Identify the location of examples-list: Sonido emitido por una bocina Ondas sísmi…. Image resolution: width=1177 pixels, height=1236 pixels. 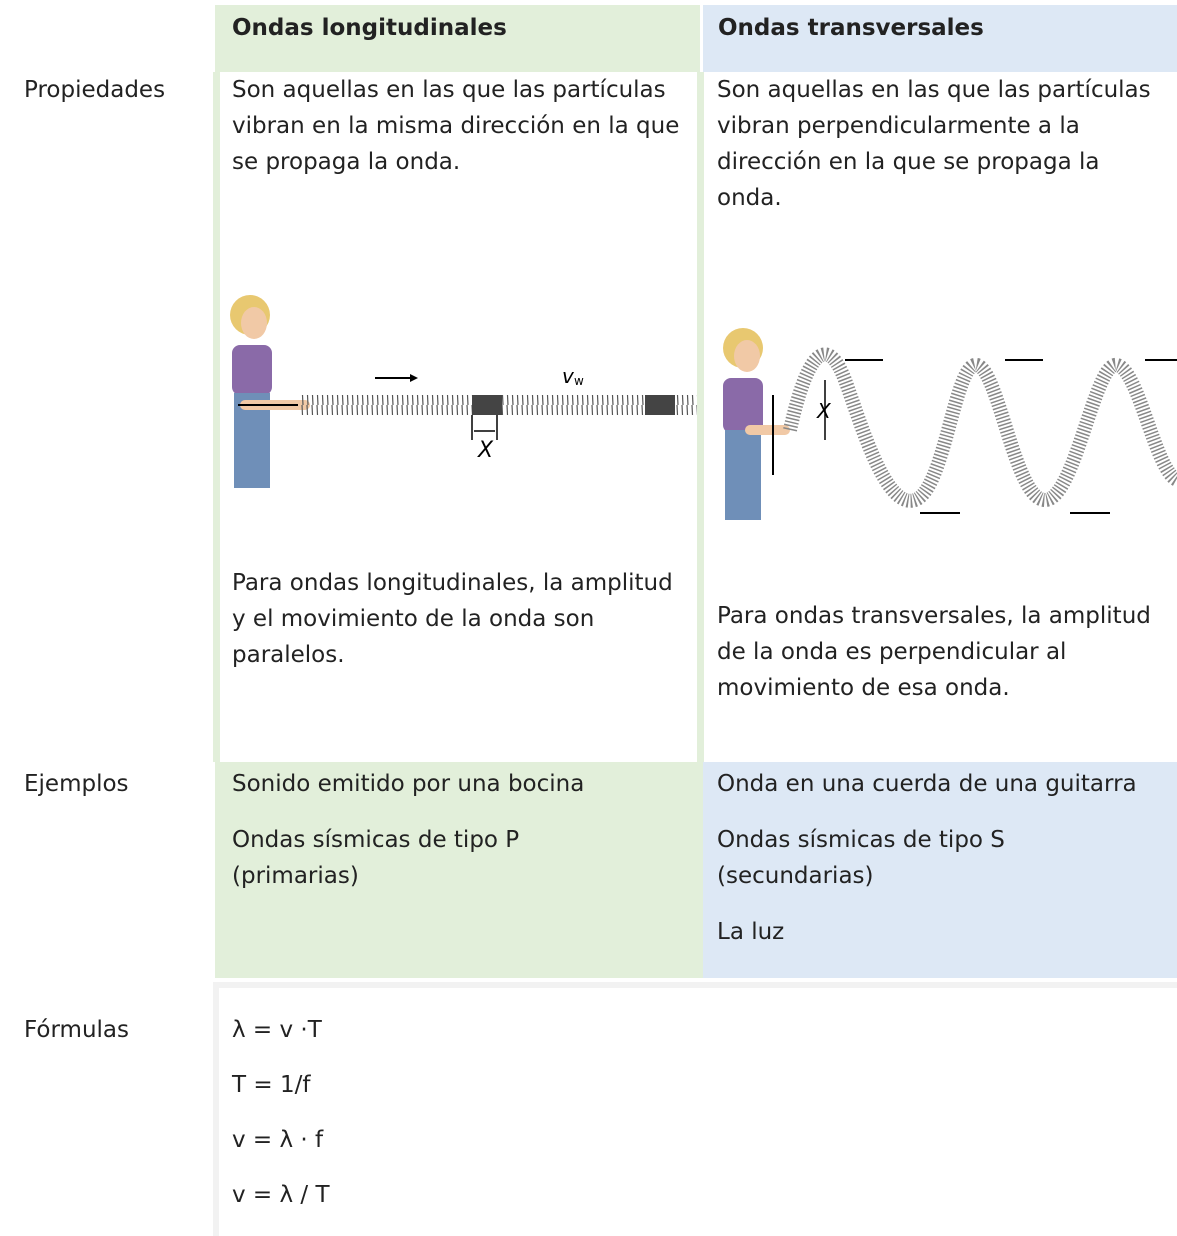
(427, 840).